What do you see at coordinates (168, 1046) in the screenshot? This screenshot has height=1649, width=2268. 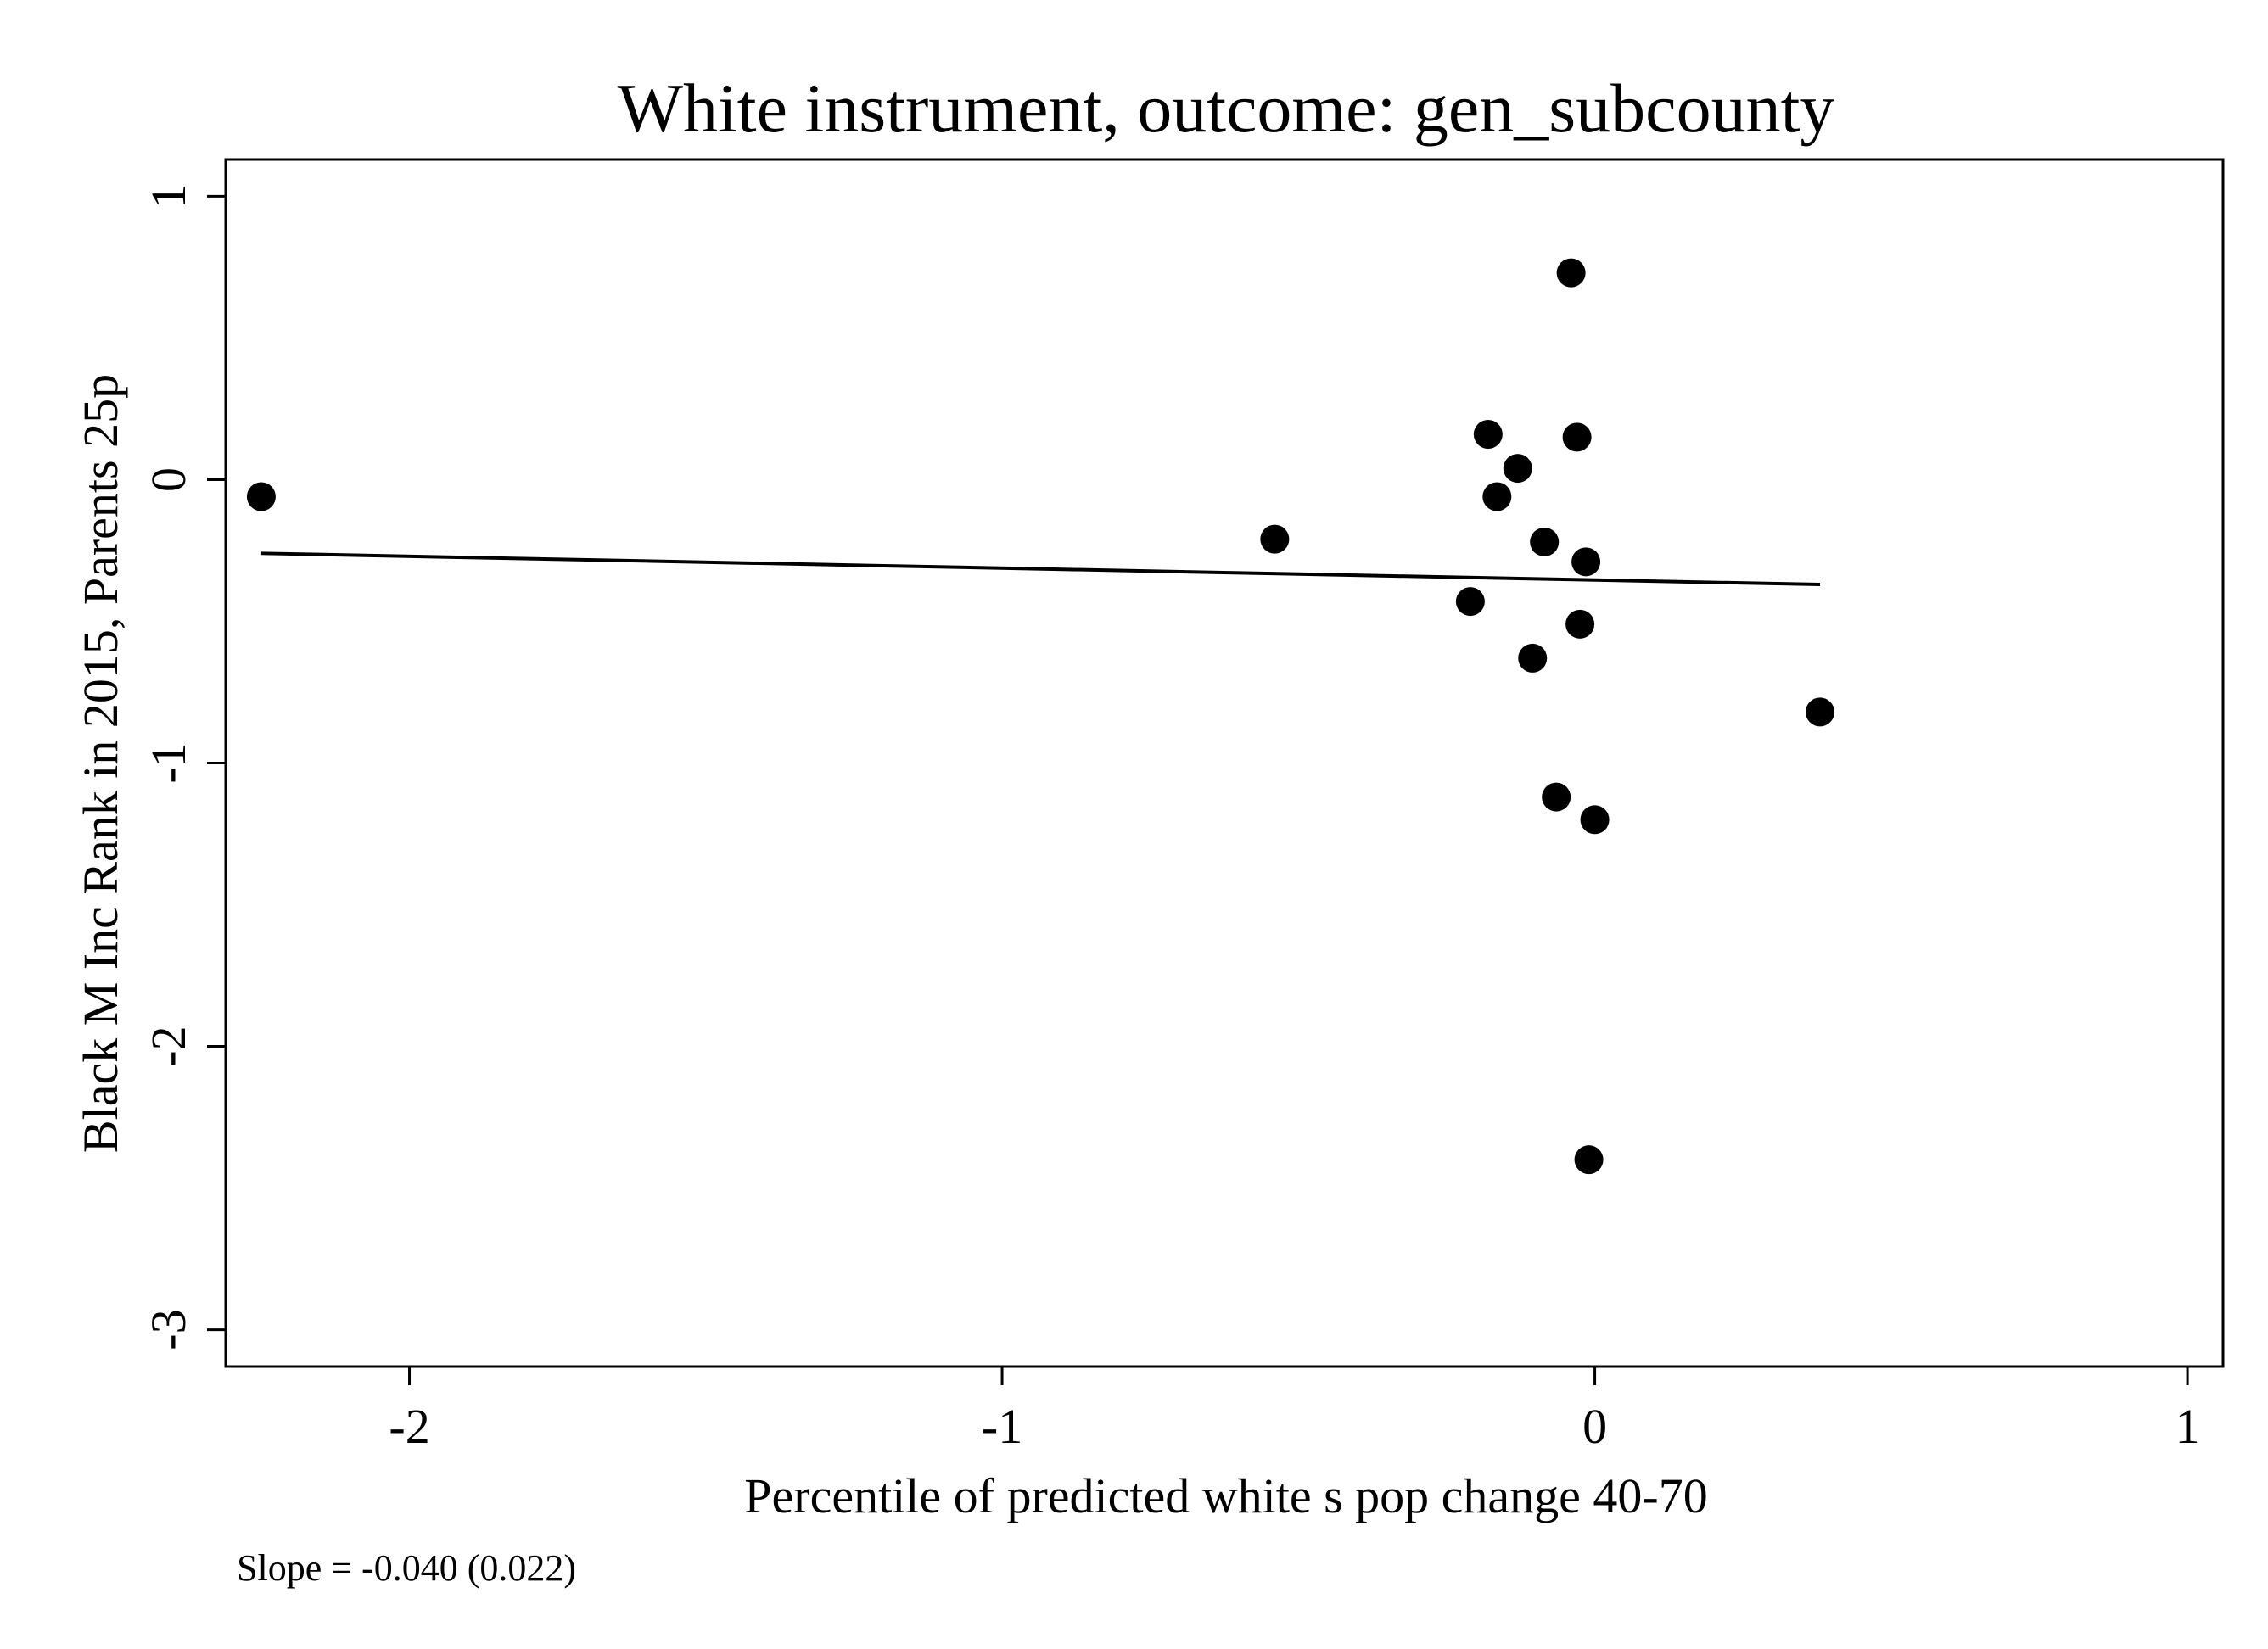 I see `y-tick-label: -2` at bounding box center [168, 1046].